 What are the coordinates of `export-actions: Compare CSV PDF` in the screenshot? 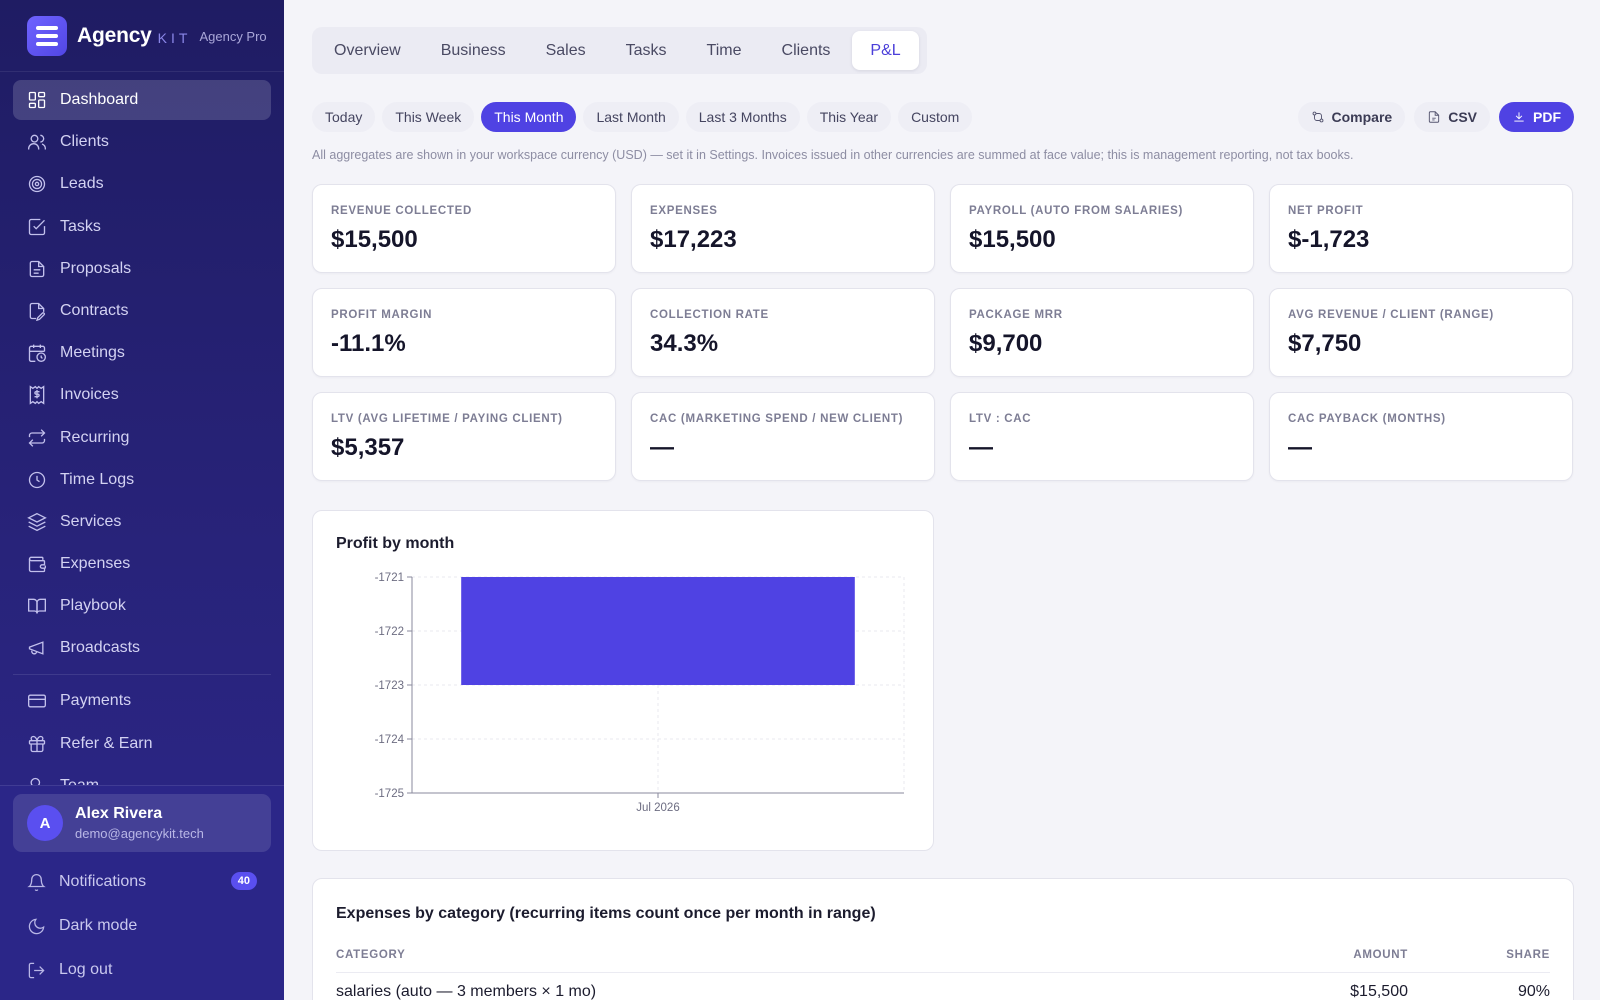 It's located at (1431, 117).